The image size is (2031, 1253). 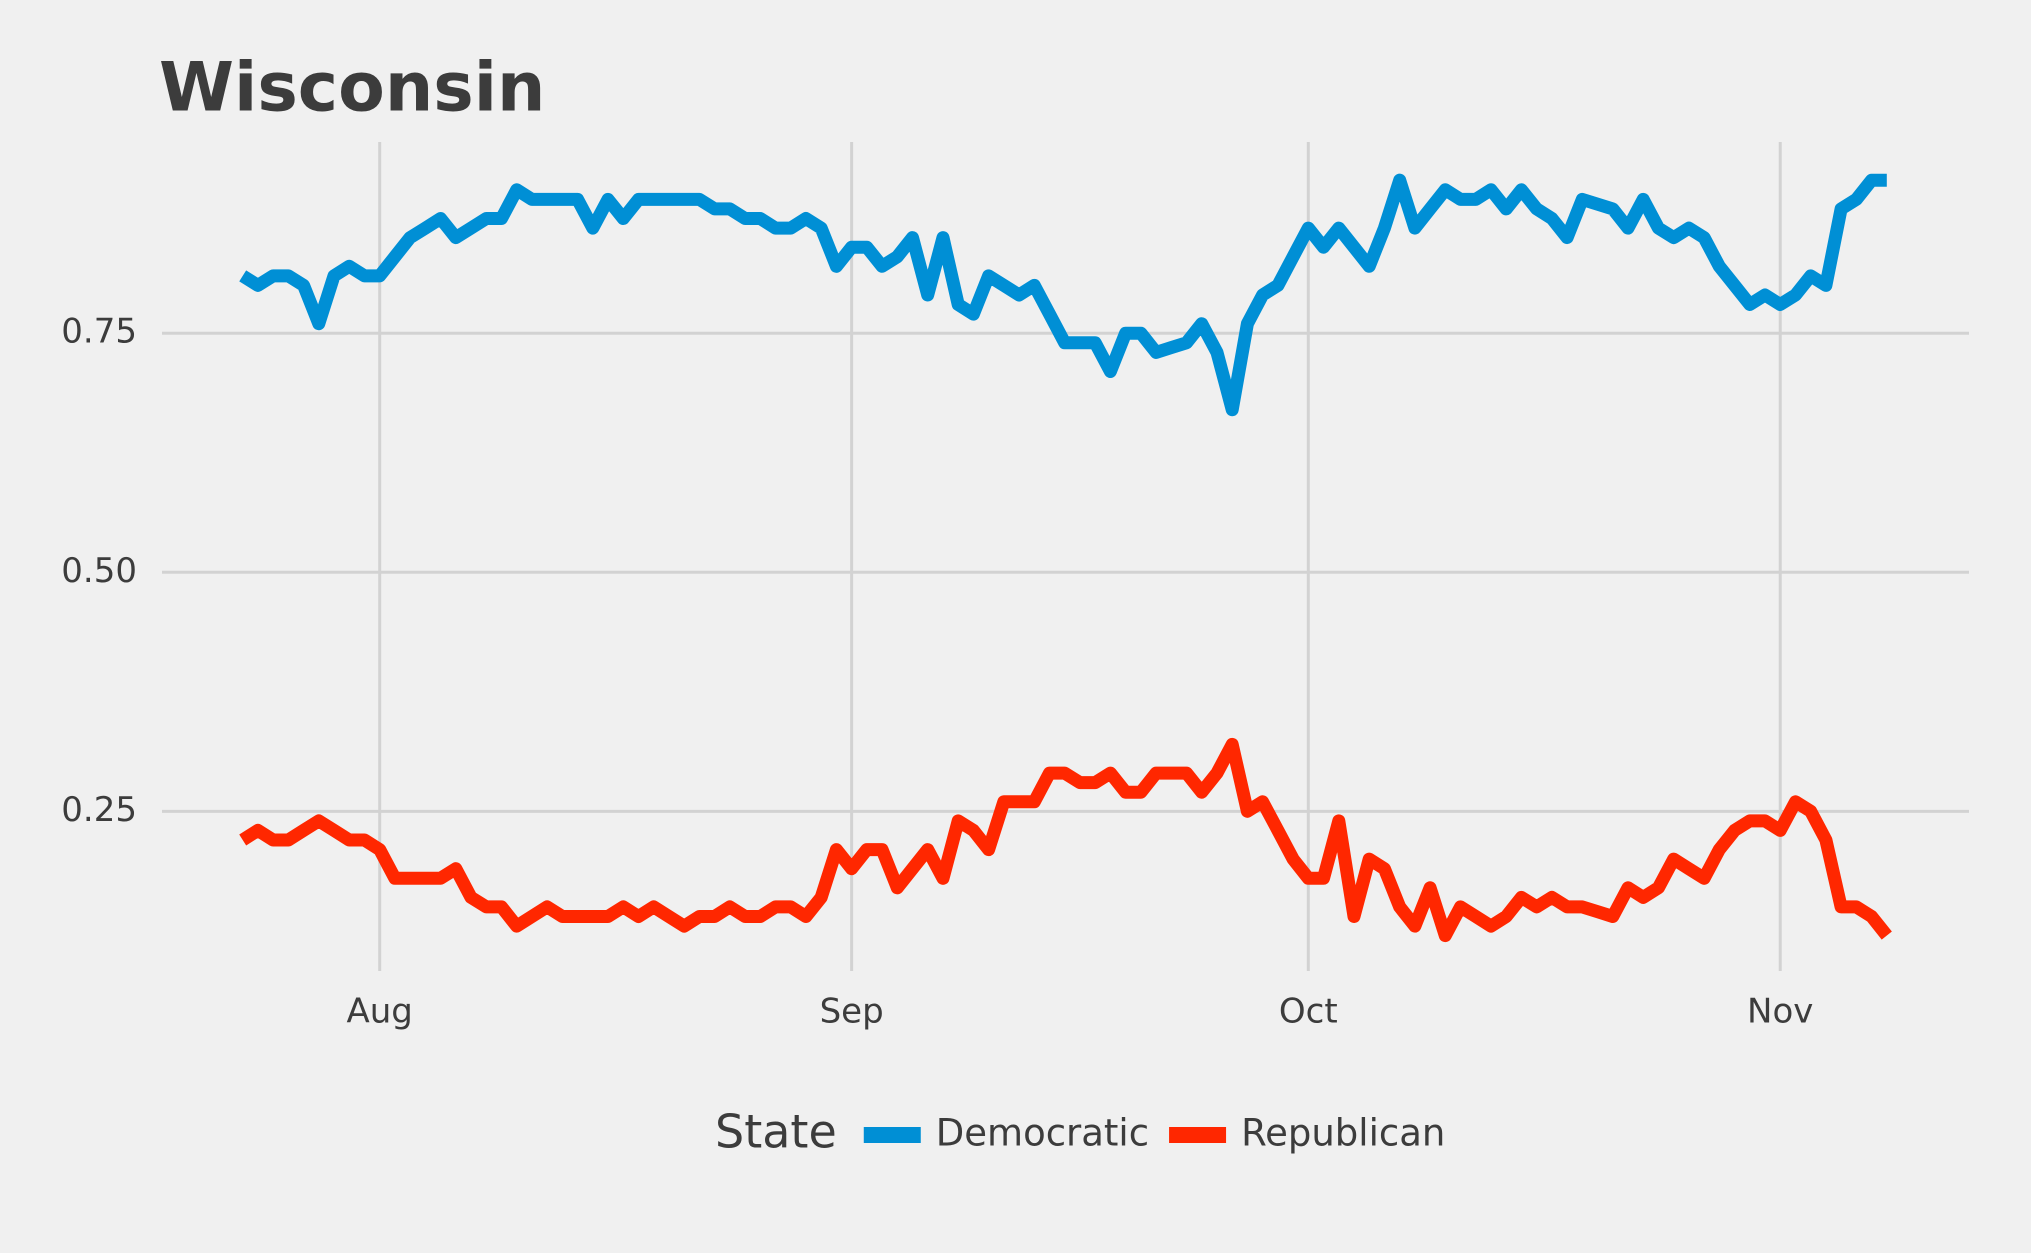 What do you see at coordinates (1343, 1133) in the screenshot?
I see `legend-label: Republican` at bounding box center [1343, 1133].